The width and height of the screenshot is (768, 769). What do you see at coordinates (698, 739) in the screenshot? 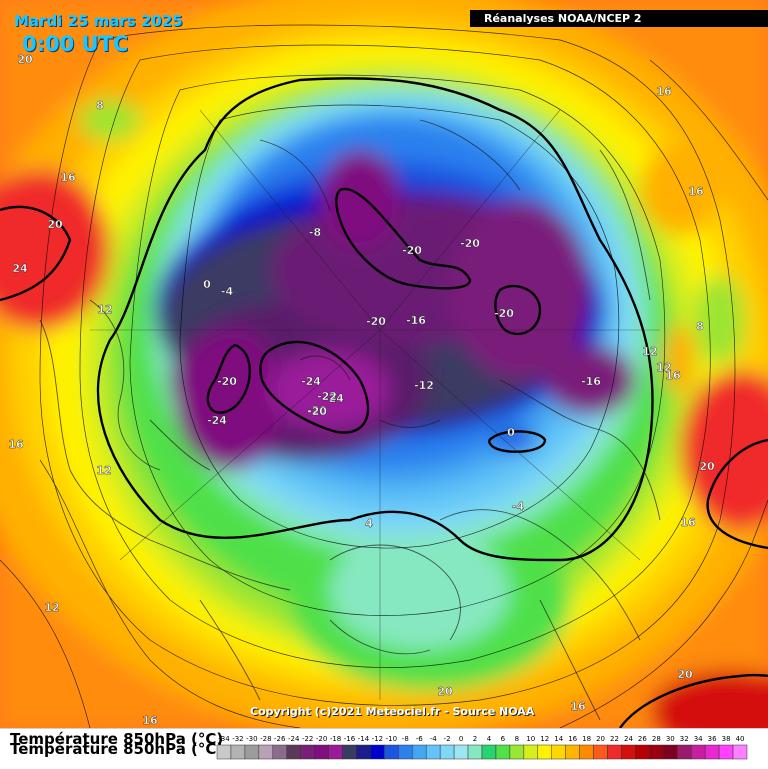
I see `legend-tick-label: 34` at bounding box center [698, 739].